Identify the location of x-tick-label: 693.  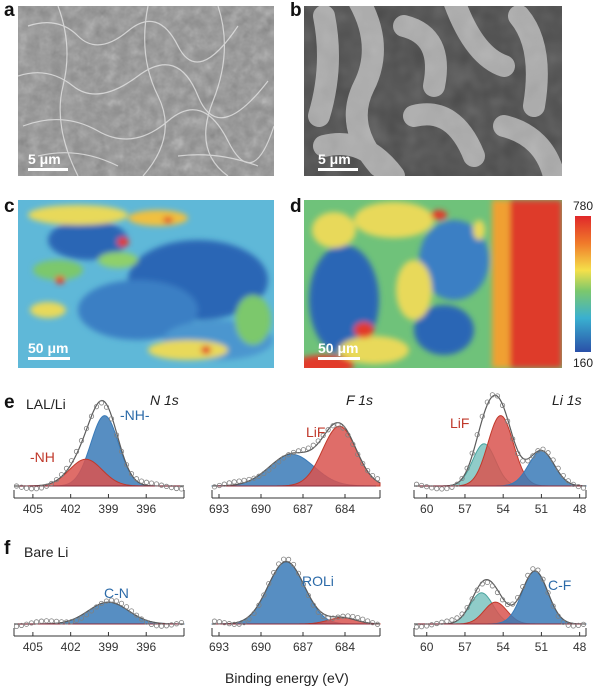
(219, 647).